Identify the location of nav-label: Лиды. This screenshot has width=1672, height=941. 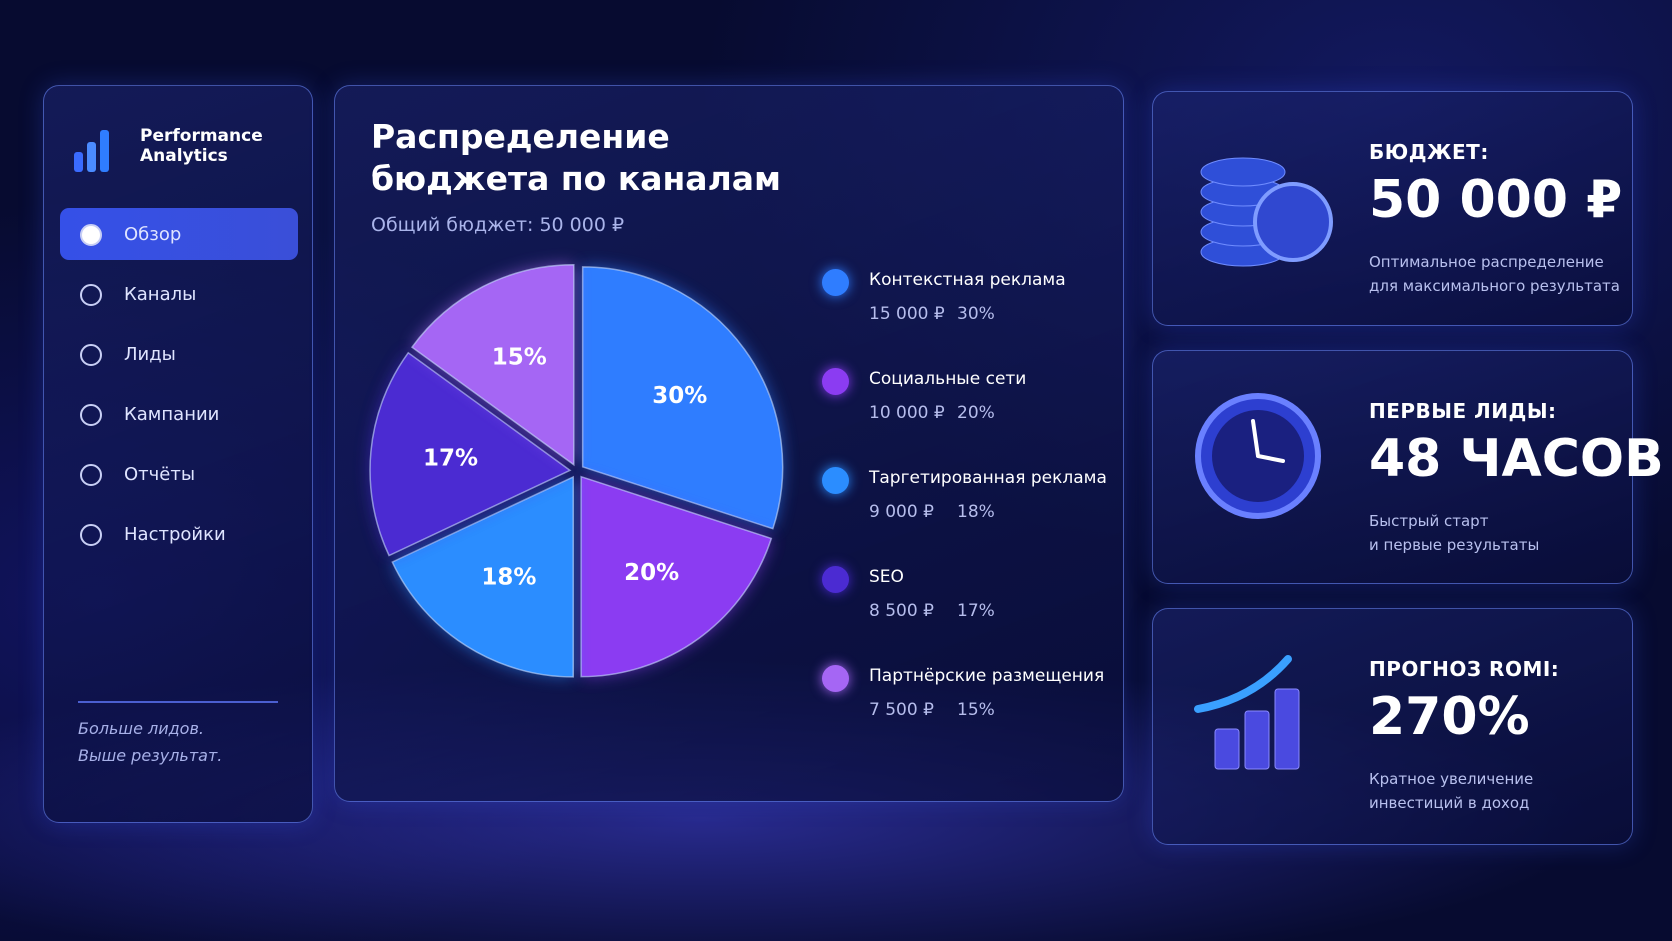
(150, 354).